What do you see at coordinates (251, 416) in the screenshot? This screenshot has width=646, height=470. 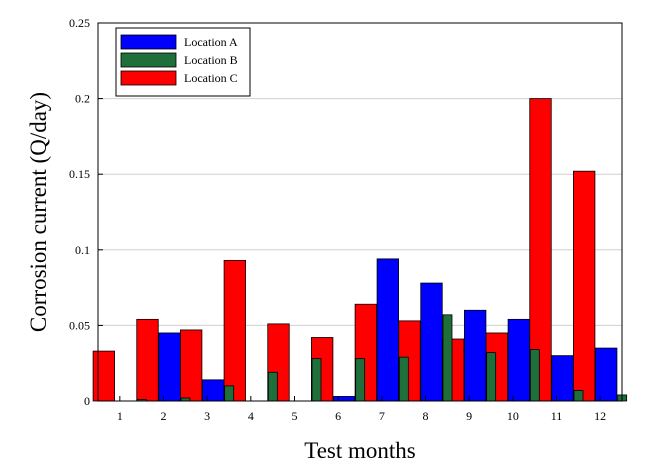 I see `x-tick-label: 4` at bounding box center [251, 416].